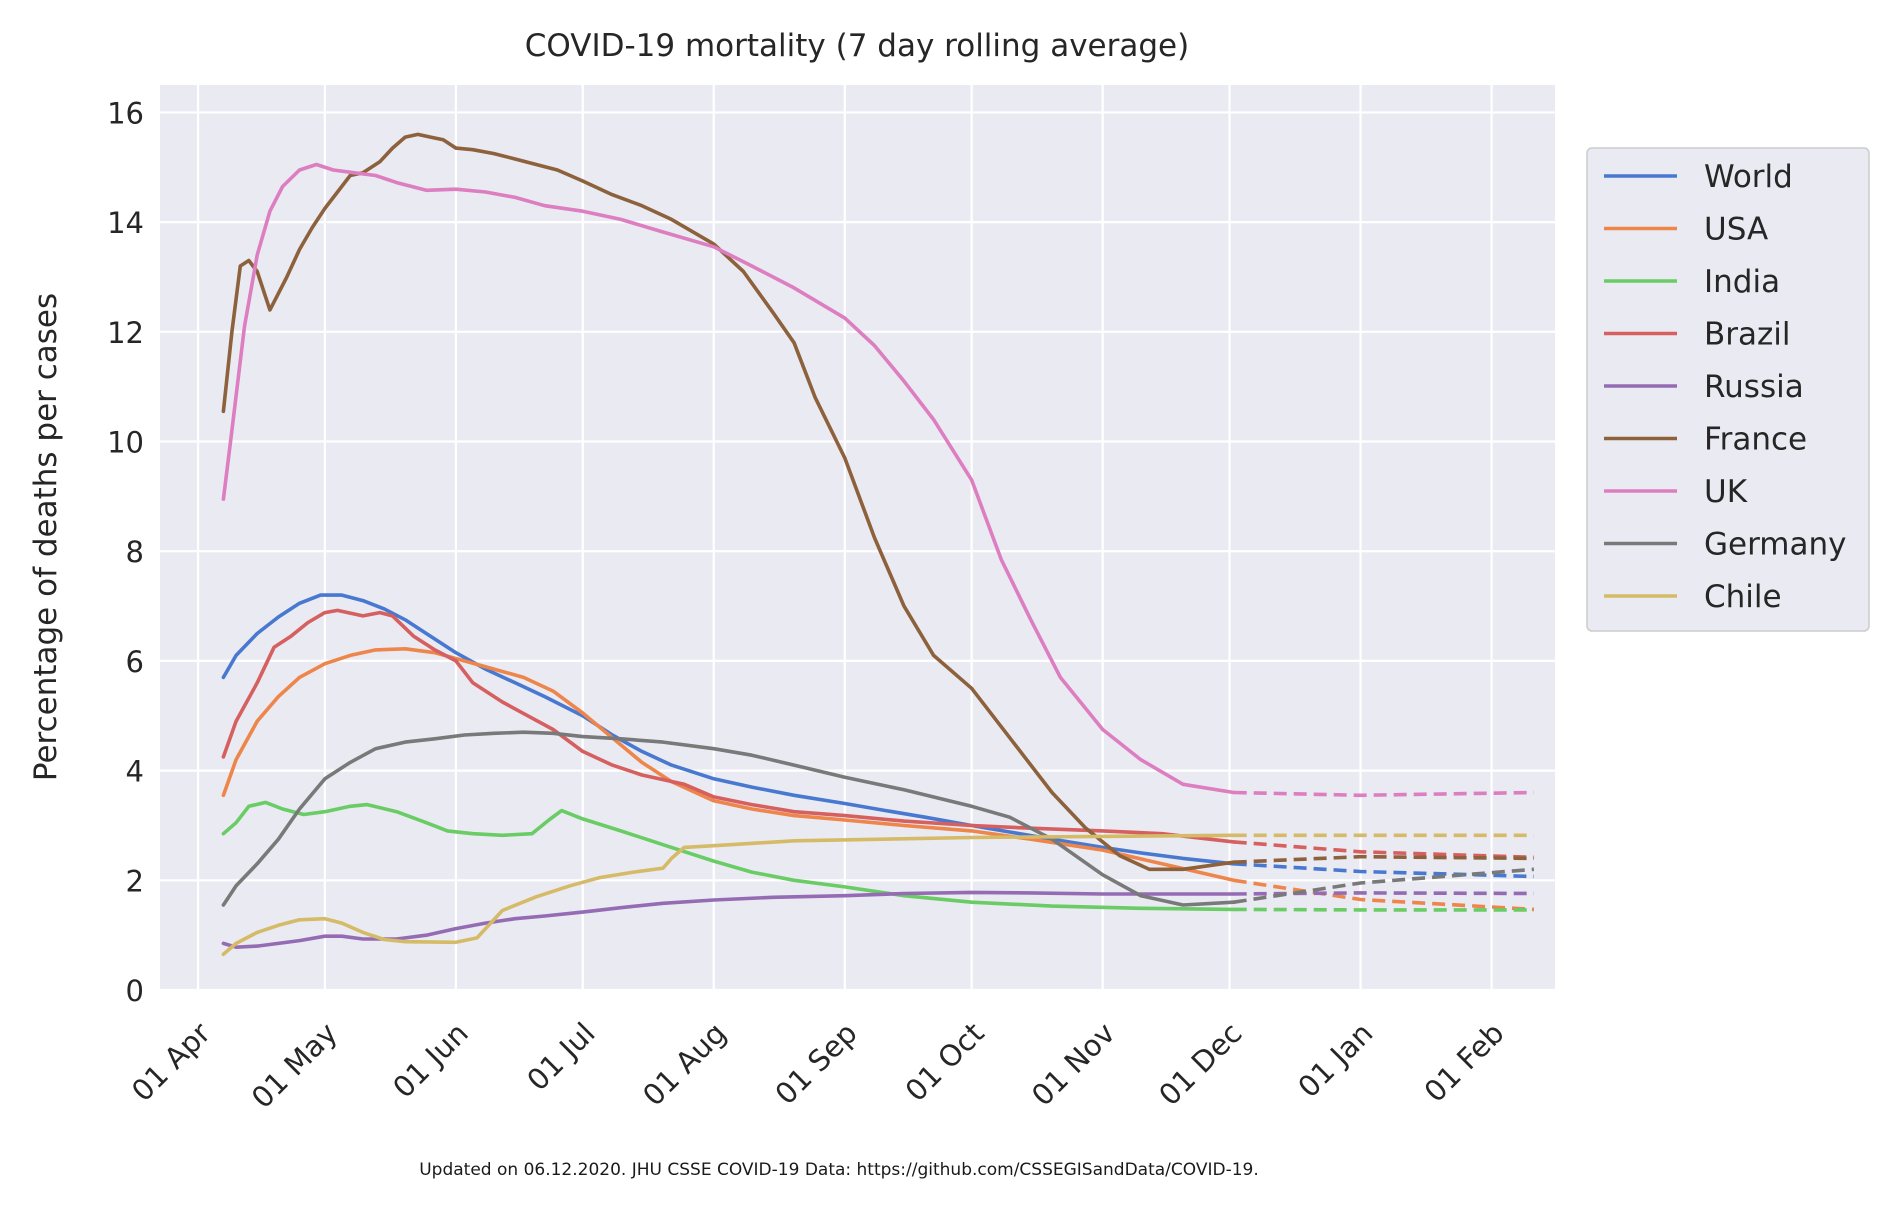  What do you see at coordinates (125, 333) in the screenshot?
I see `y-tick-label: 12` at bounding box center [125, 333].